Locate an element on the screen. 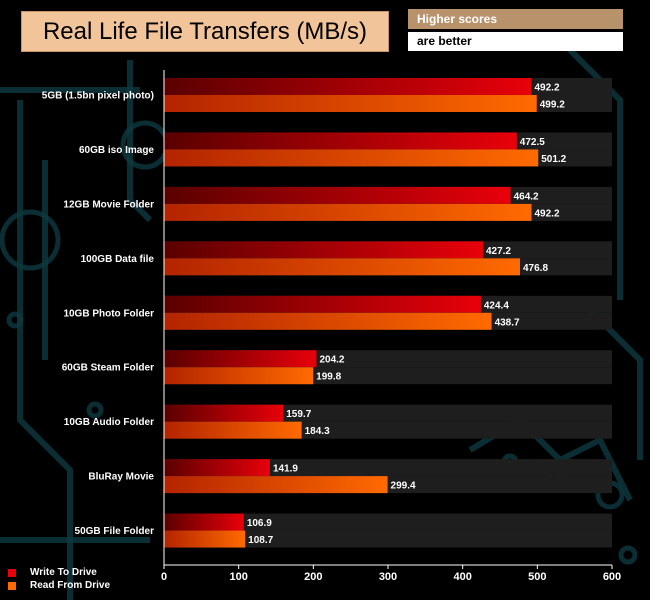  category-label: 12GB Movie Folder is located at coordinates (108, 204).